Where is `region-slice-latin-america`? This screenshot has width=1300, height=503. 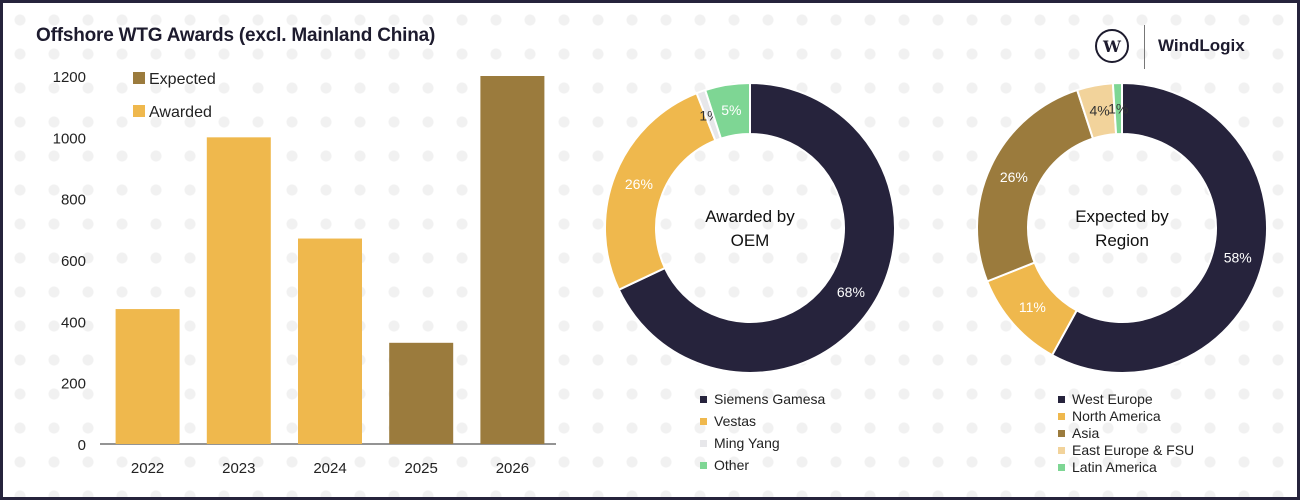
region-slice-latin-america is located at coordinates (1117, 108).